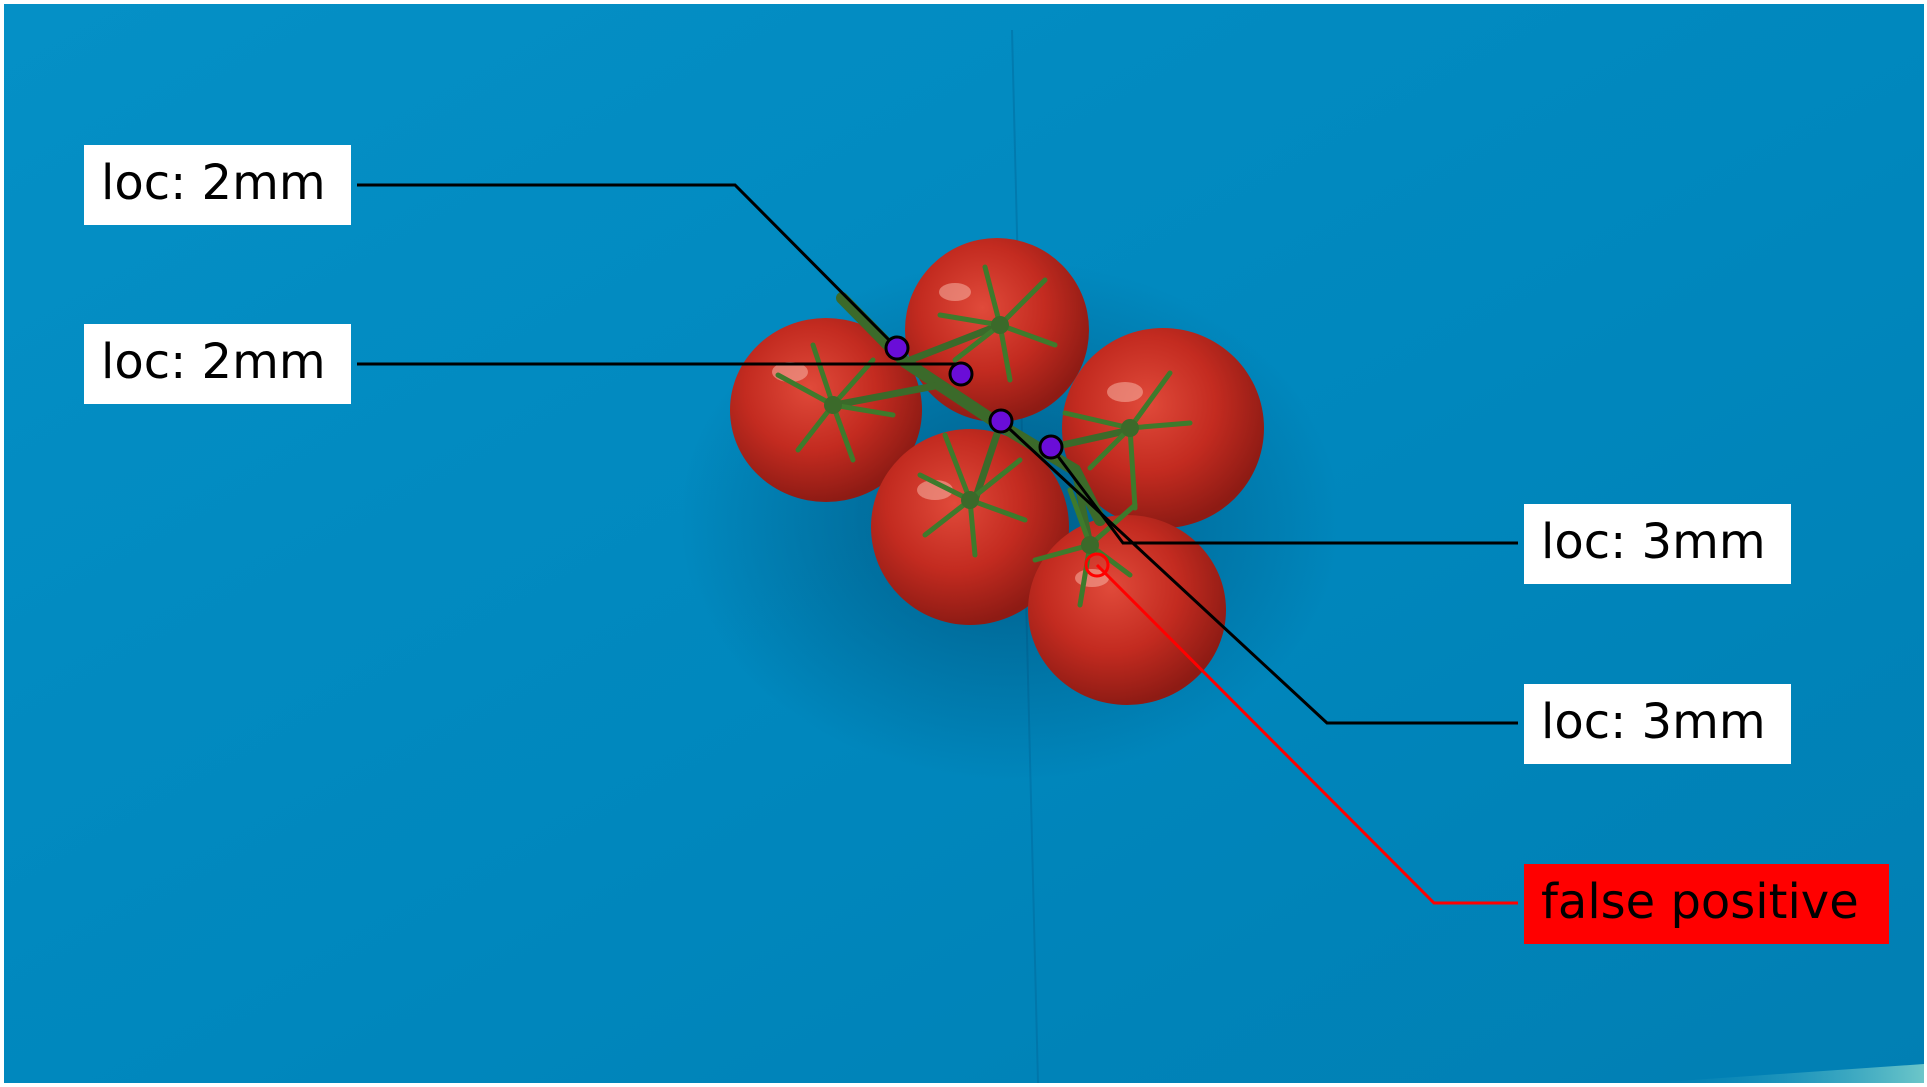 This screenshot has height=1087, width=1927. What do you see at coordinates (1097, 565) in the screenshot?
I see `false-positive-marker` at bounding box center [1097, 565].